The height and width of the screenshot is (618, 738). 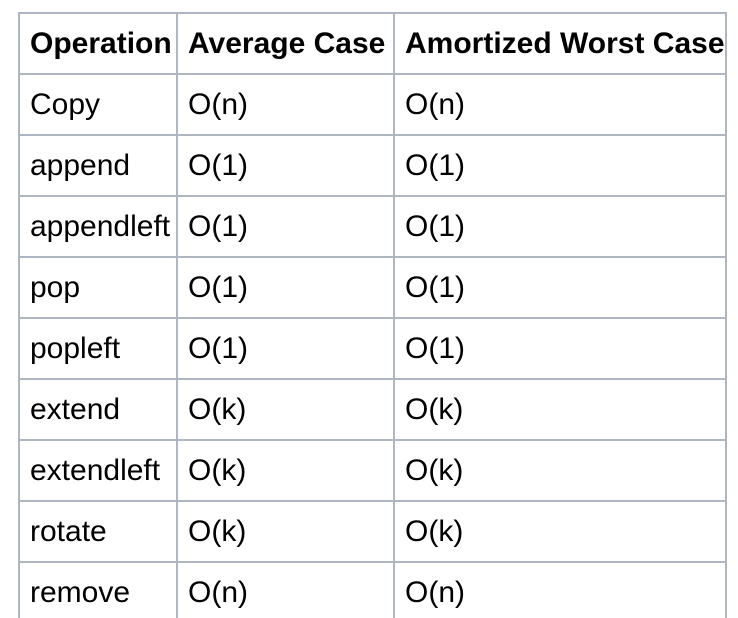 What do you see at coordinates (98, 589) in the screenshot?
I see `cell-operation: remove` at bounding box center [98, 589].